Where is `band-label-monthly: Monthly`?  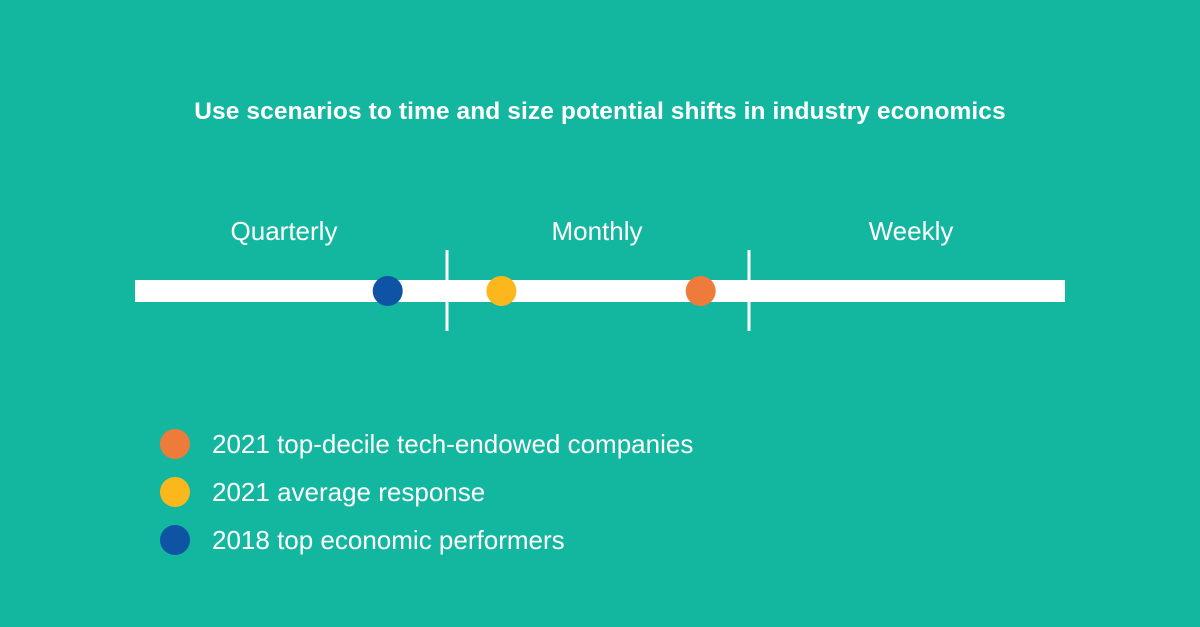 band-label-monthly: Monthly is located at coordinates (597, 231).